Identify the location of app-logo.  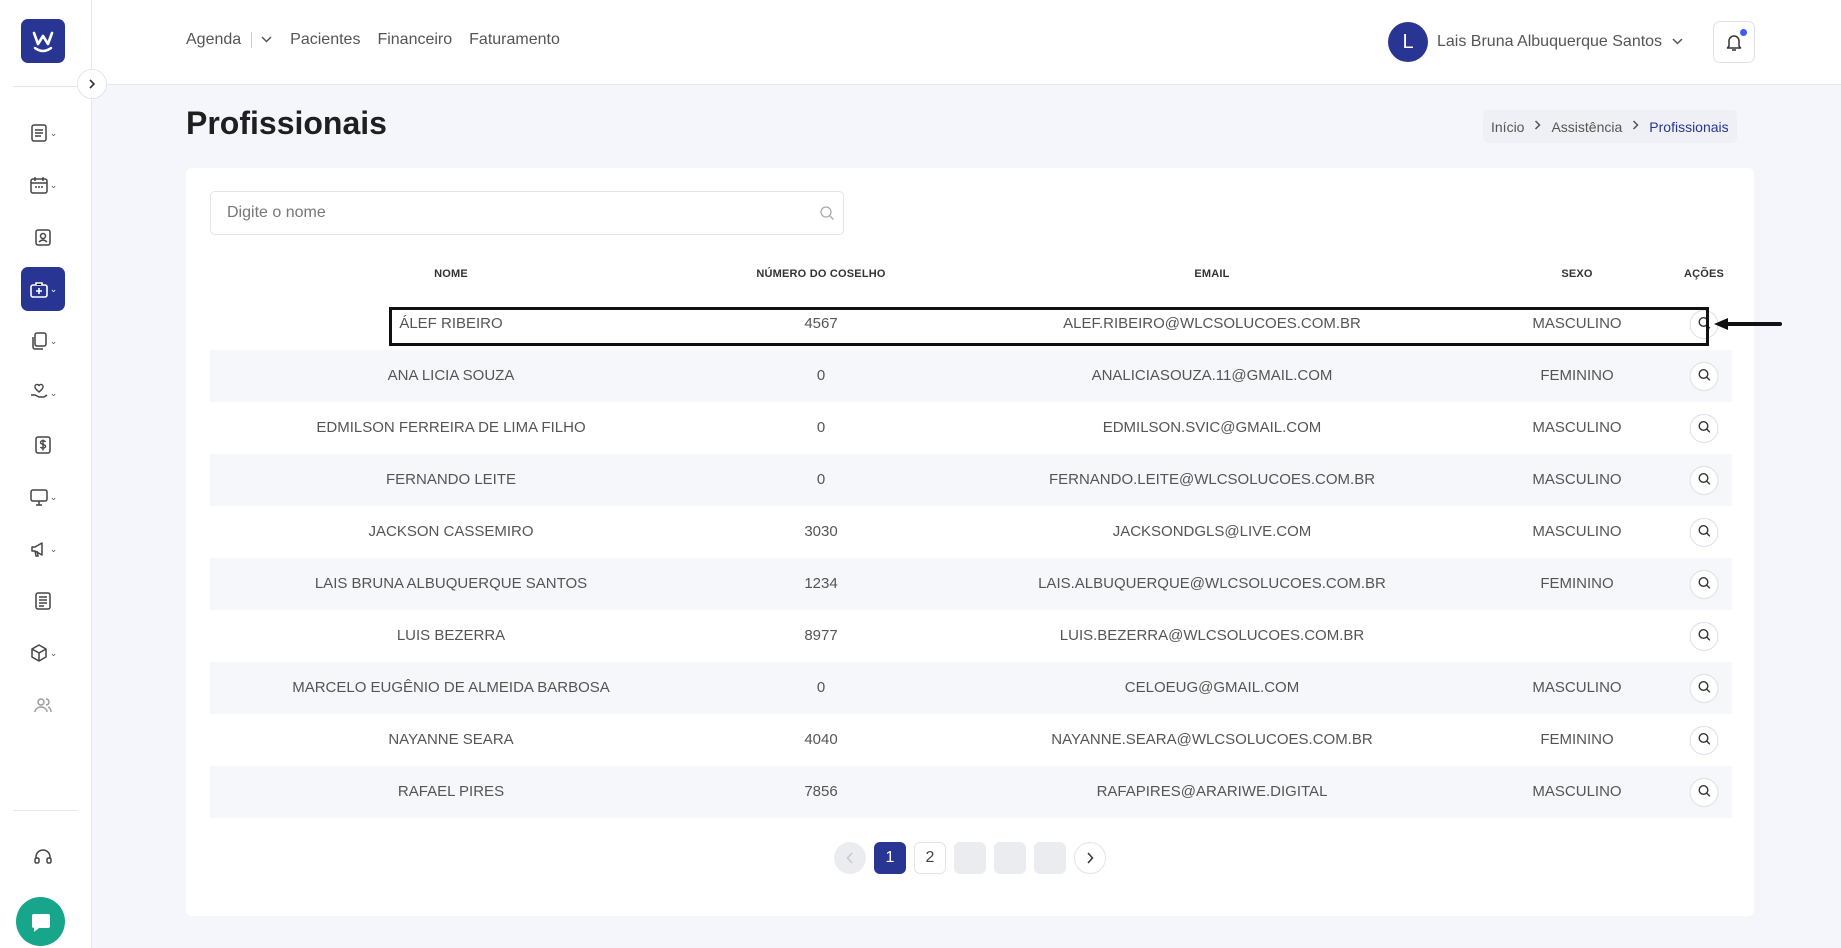
(43, 41).